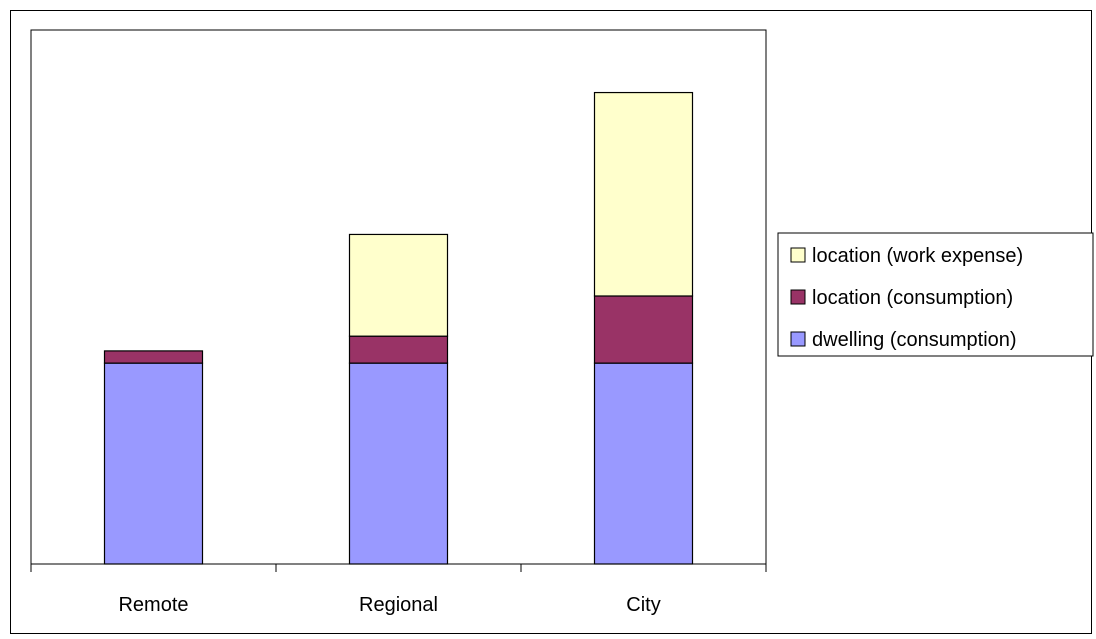  I want to click on bar-regional-dwelling-consumption, so click(398, 463).